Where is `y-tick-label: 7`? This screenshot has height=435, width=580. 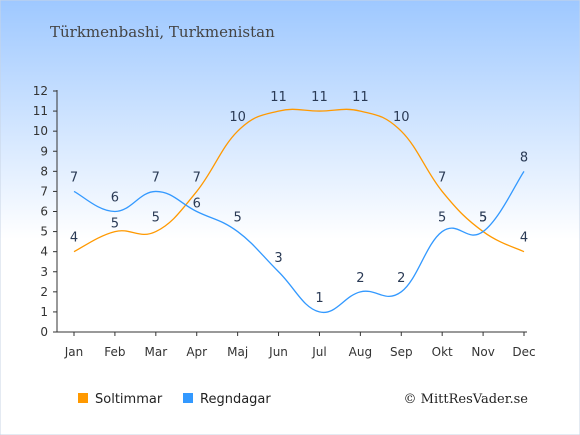 y-tick-label: 7 is located at coordinates (44, 191).